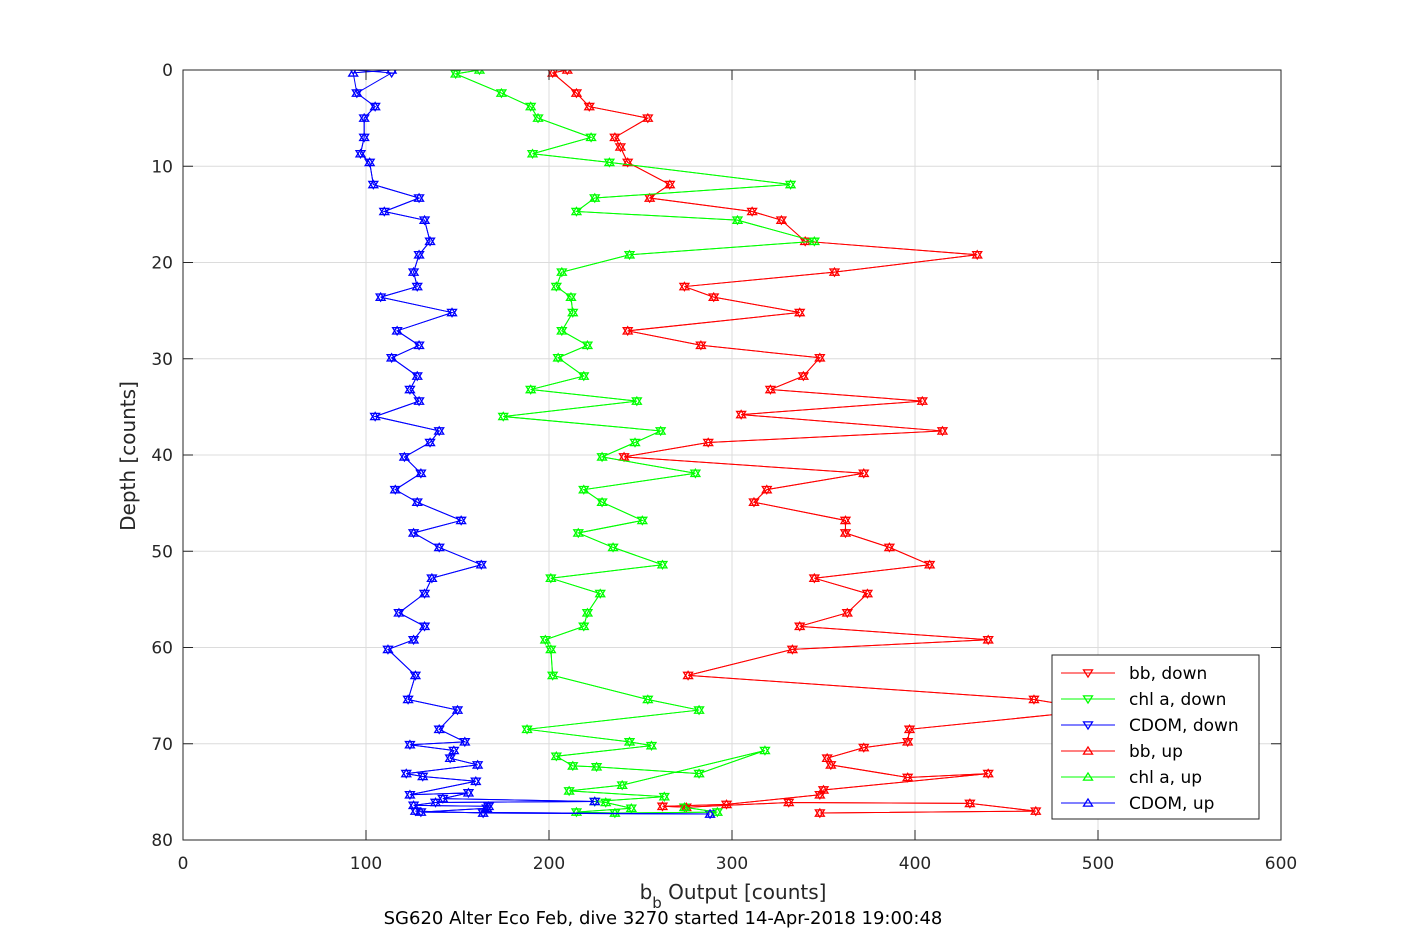 Image resolution: width=1417 pixels, height=945 pixels. I want to click on x-axis-label-main: b, so click(646, 892).